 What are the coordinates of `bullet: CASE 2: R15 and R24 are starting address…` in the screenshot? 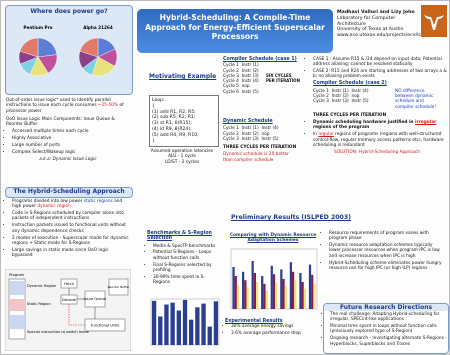 It's located at (380, 74).